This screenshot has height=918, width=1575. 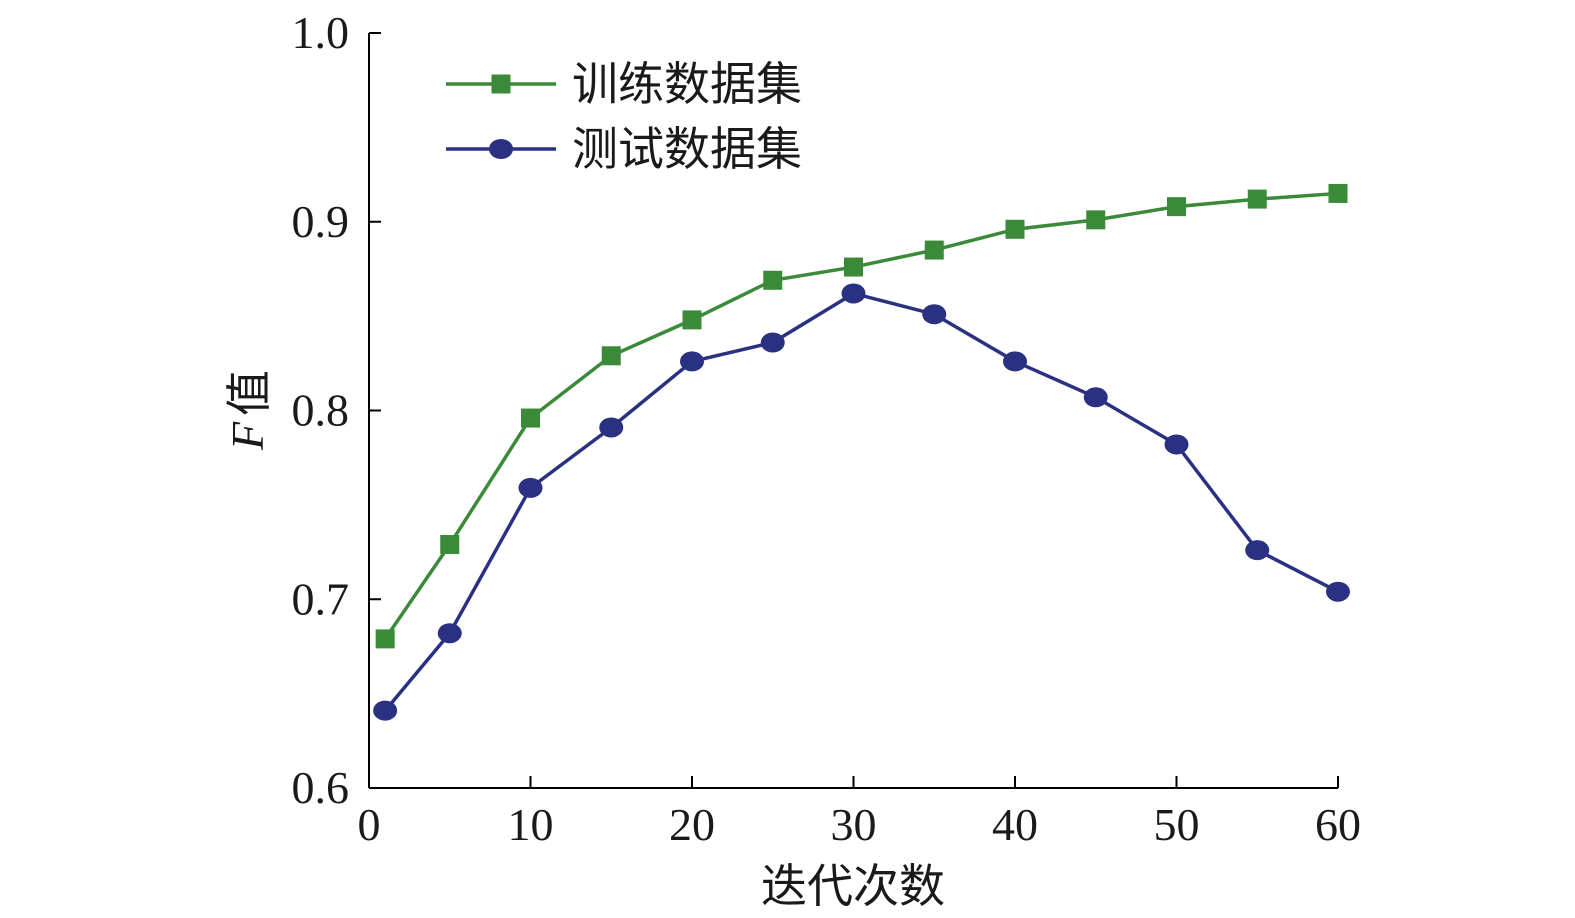 What do you see at coordinates (1015, 824) in the screenshot?
I see `x-tick-label: 40` at bounding box center [1015, 824].